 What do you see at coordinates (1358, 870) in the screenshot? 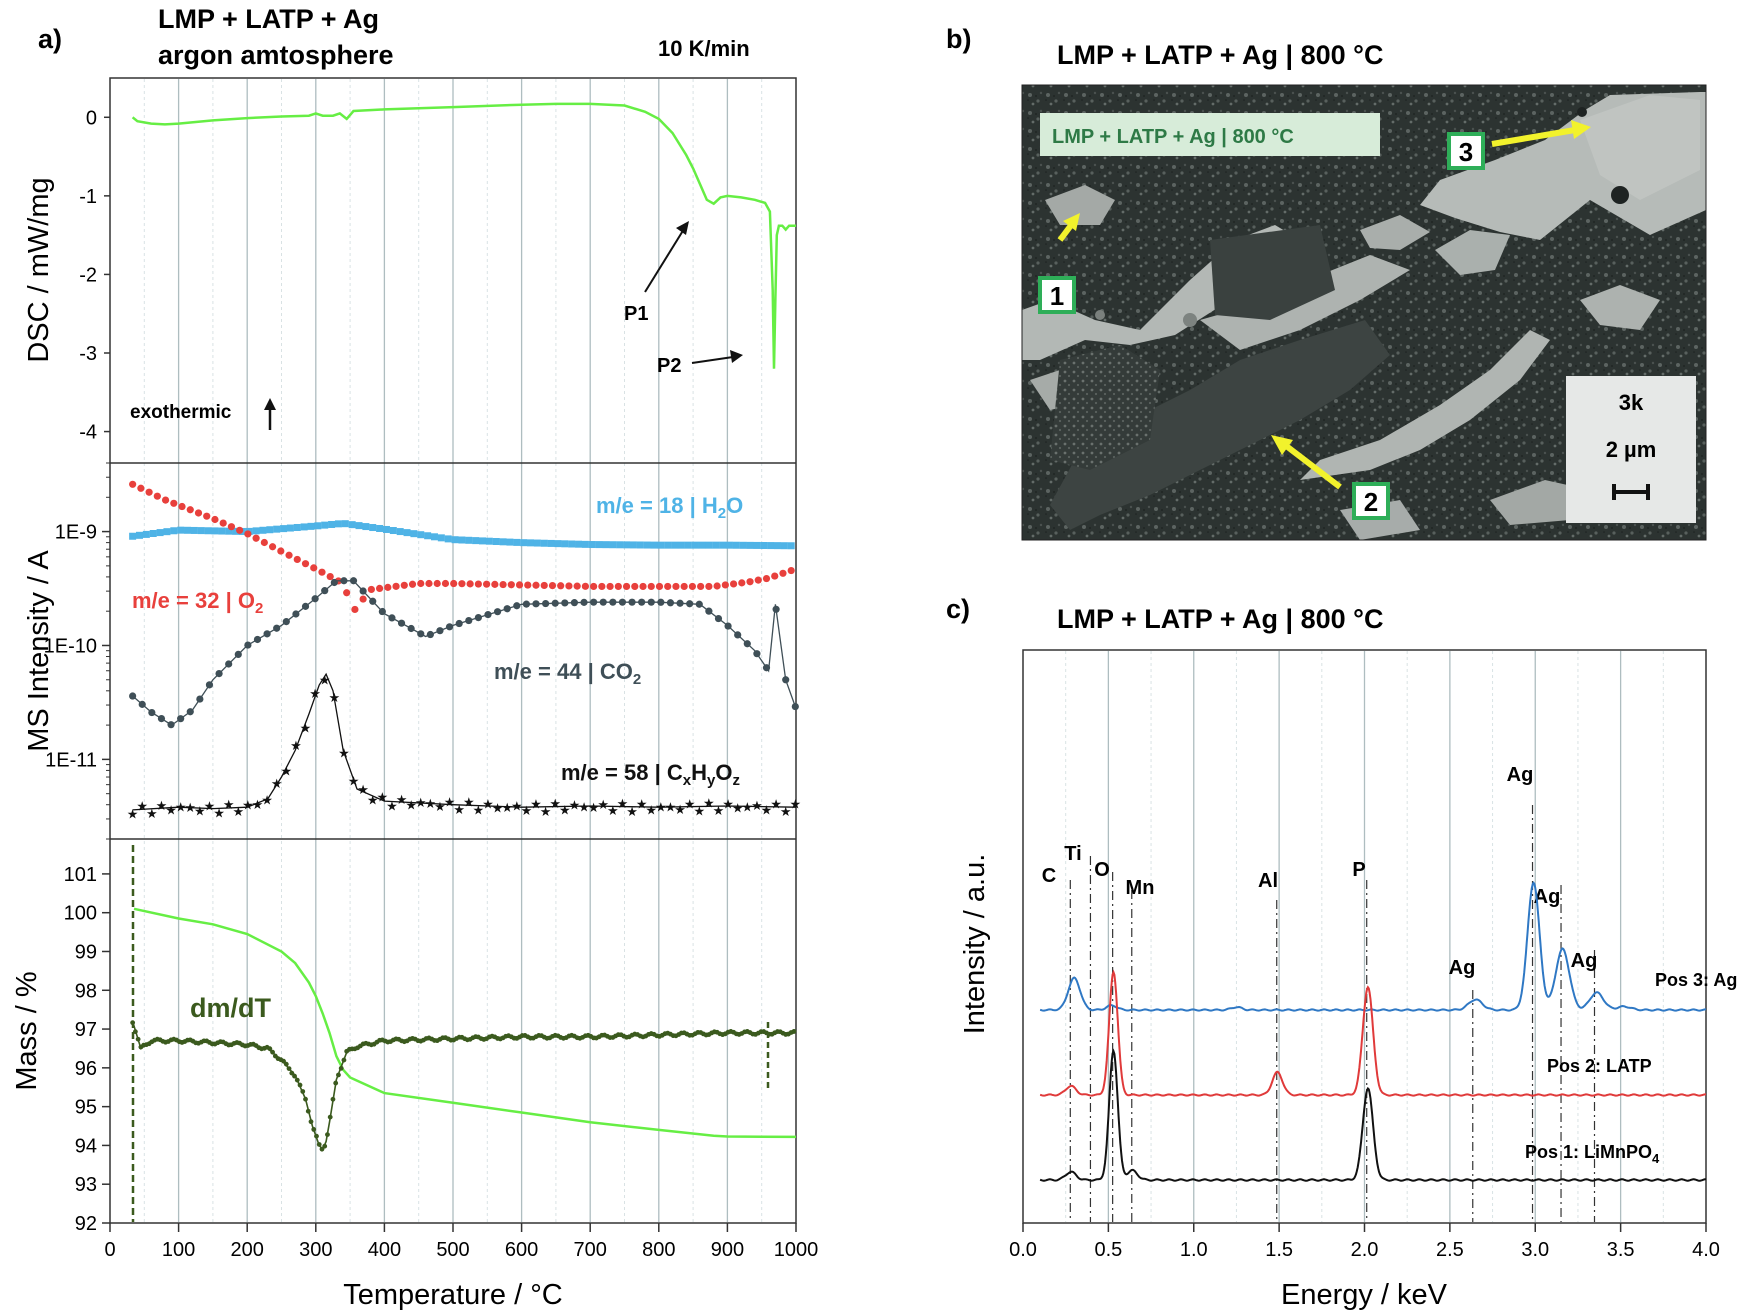
I see `element-label: P` at bounding box center [1358, 870].